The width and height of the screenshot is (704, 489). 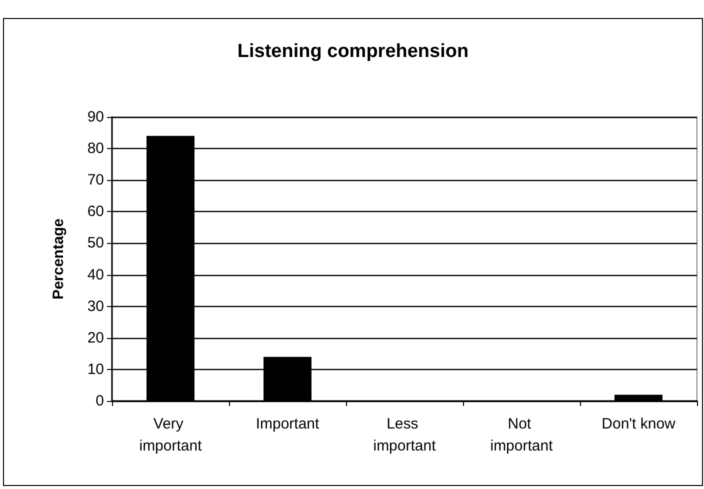 I want to click on y-tick-label: 20, so click(x=95, y=337).